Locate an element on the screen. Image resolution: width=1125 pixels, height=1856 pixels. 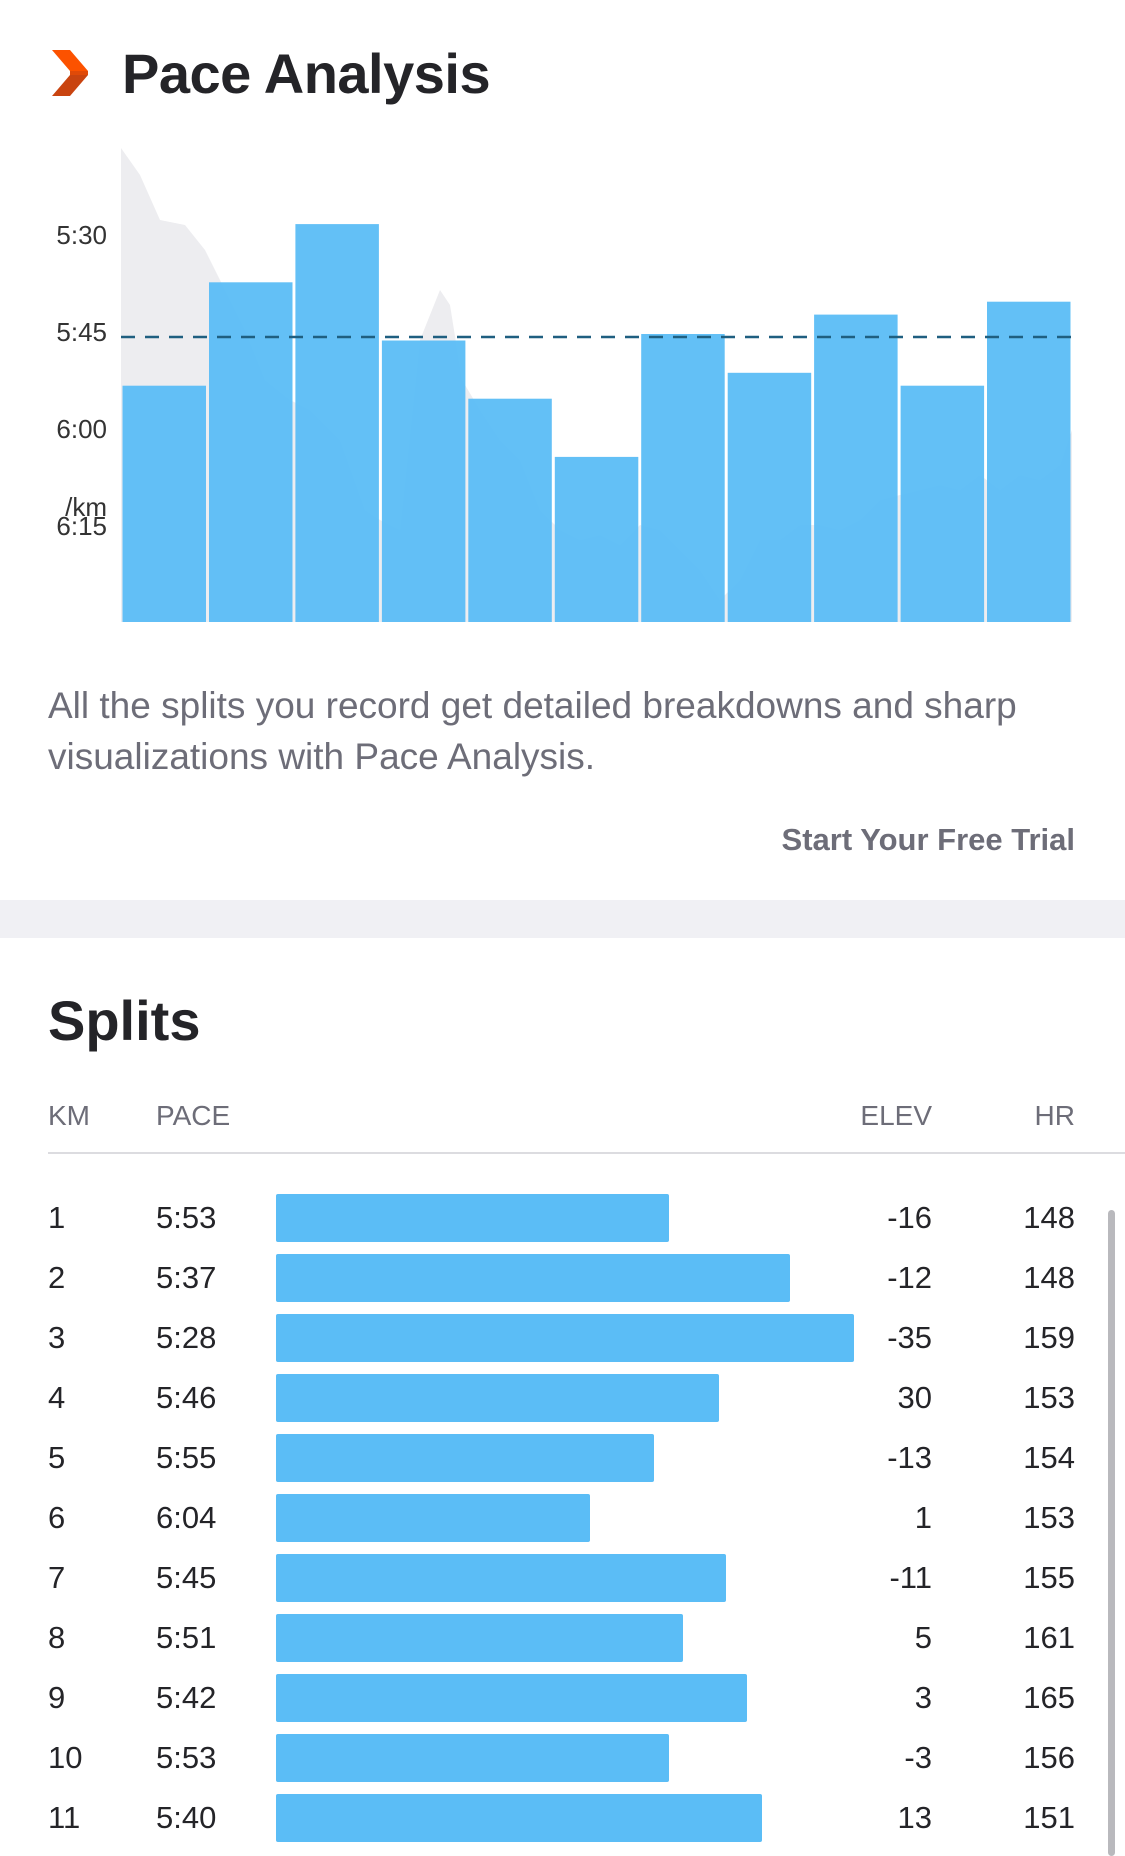
split-hr: 155 is located at coordinates (1049, 1577).